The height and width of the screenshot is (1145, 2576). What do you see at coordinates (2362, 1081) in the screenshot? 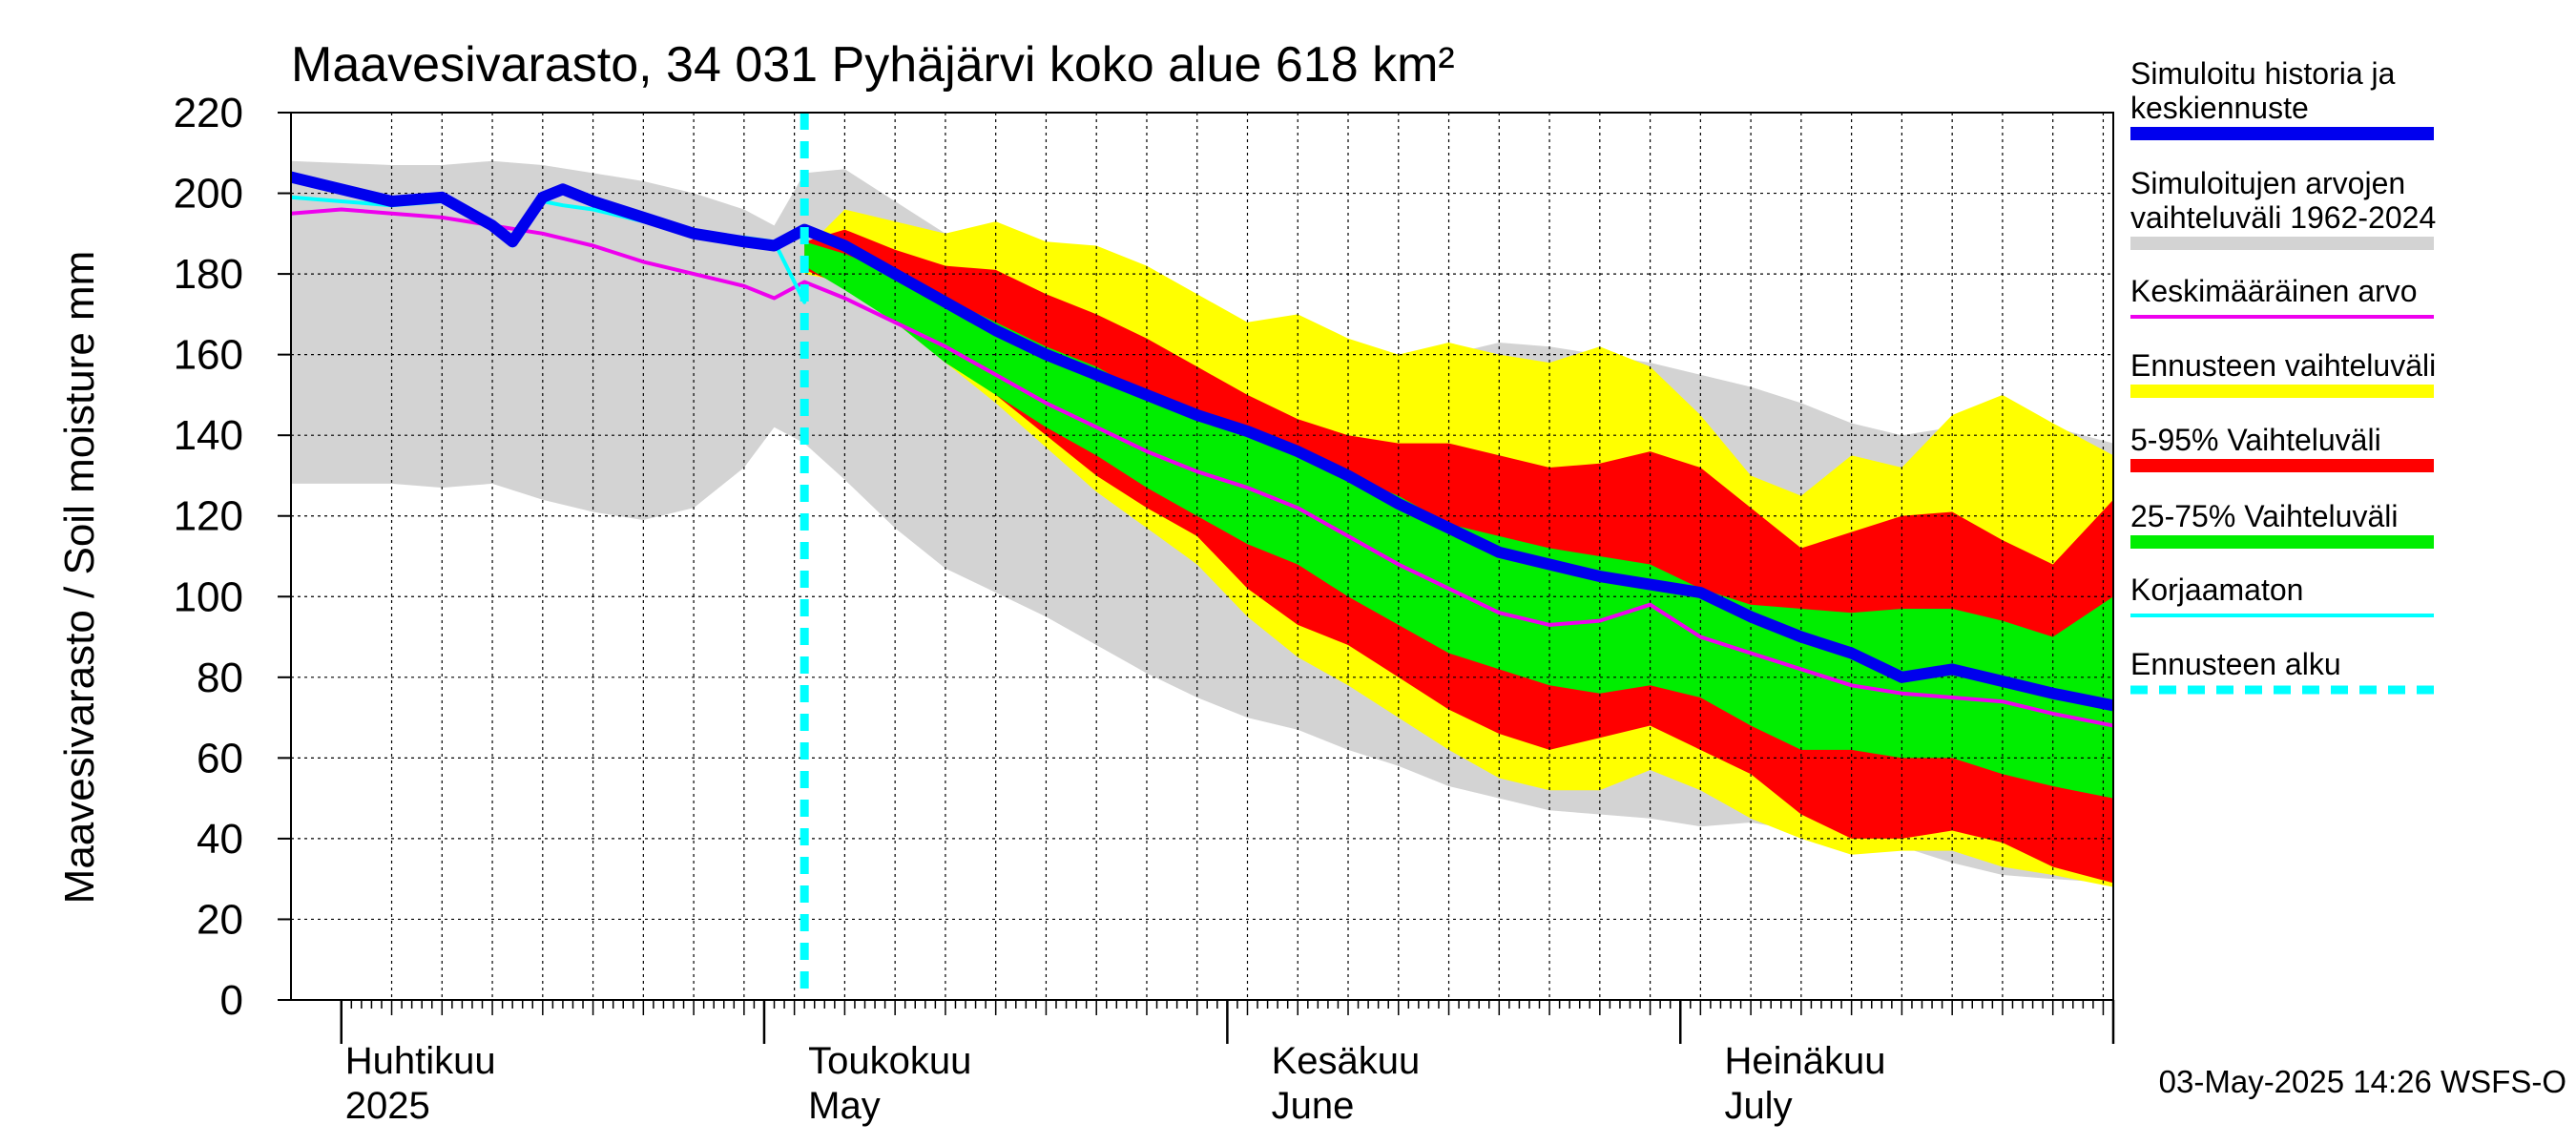
I see `footer-timestamp: 03-May-2025 14:26 WSFS-O` at bounding box center [2362, 1081].